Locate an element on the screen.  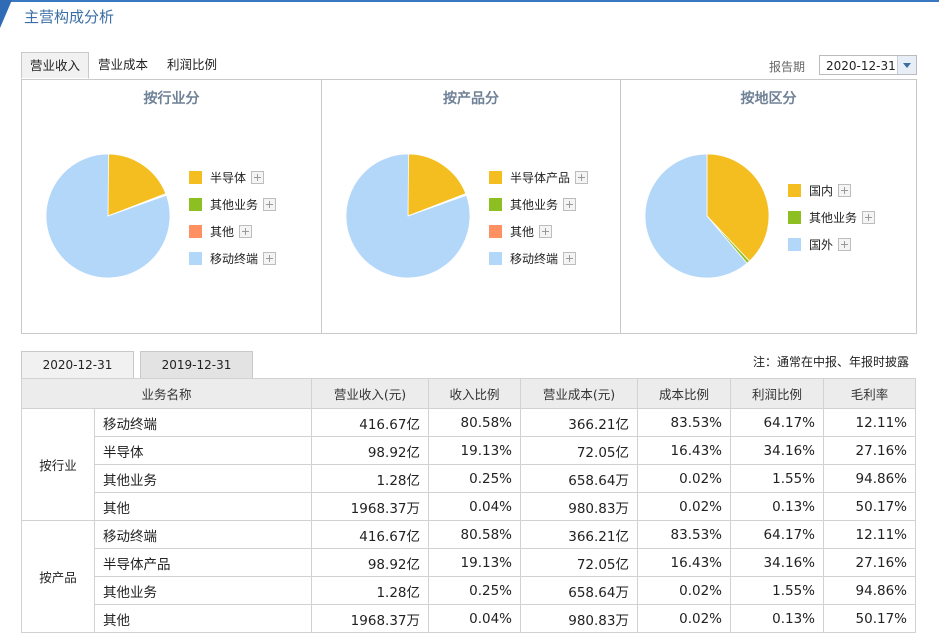
header-gross-margin: 毛利率 is located at coordinates (869, 393).